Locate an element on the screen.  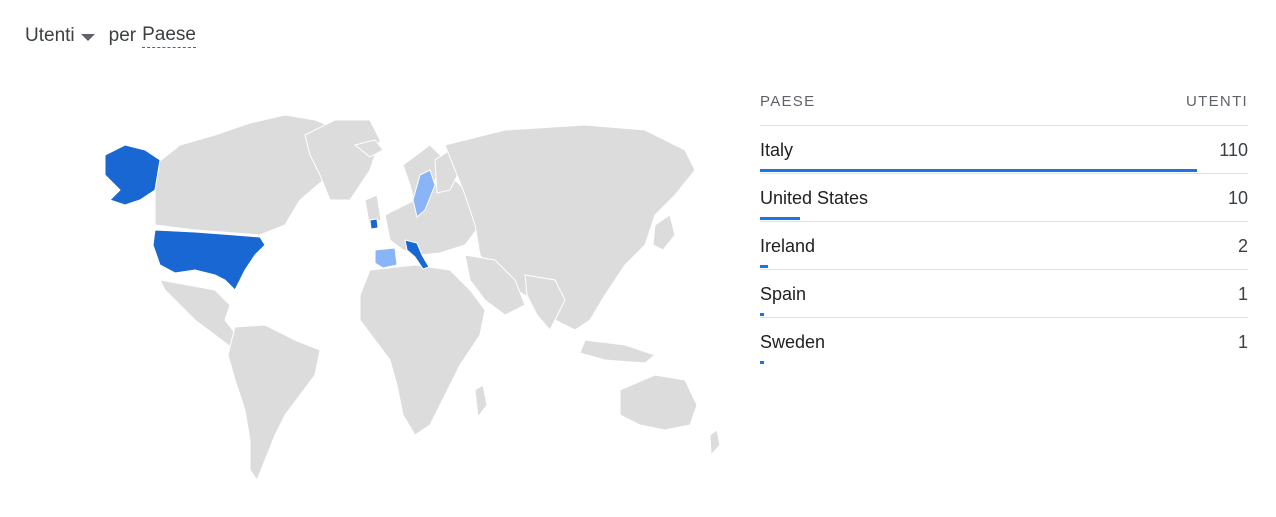
user-count: 110 is located at coordinates (1233, 150).